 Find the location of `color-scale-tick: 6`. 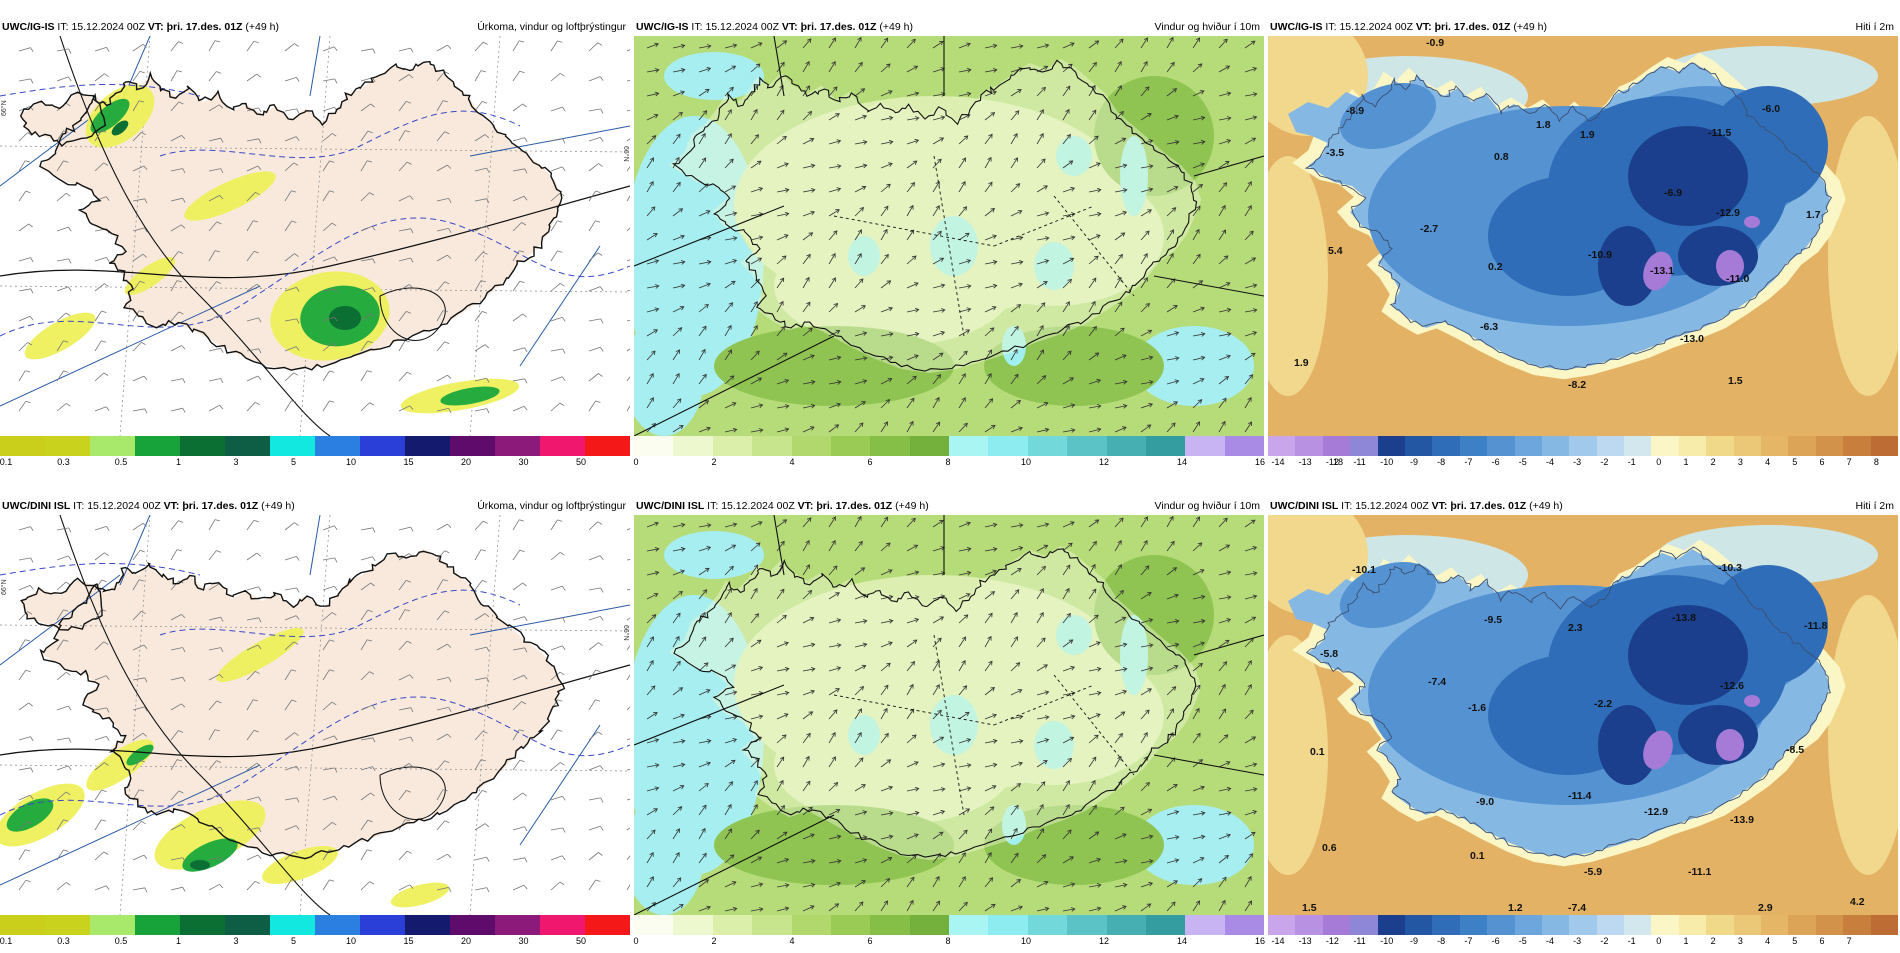

color-scale-tick: 6 is located at coordinates (1822, 462).